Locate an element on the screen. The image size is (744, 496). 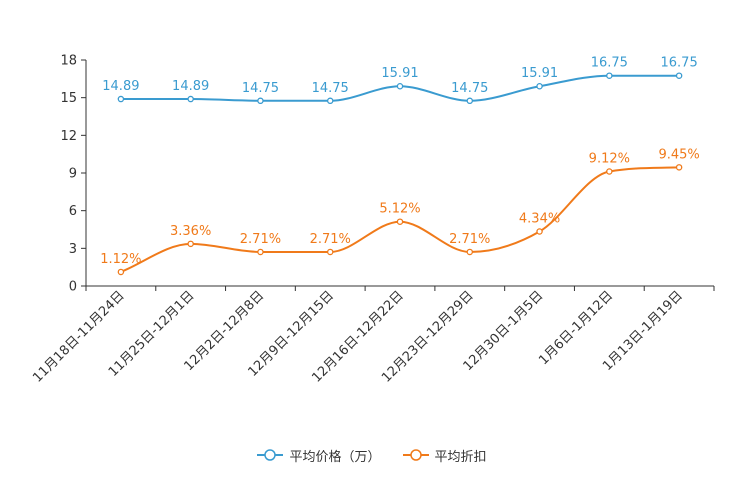
data-label: 9.45% is located at coordinates (678, 154).